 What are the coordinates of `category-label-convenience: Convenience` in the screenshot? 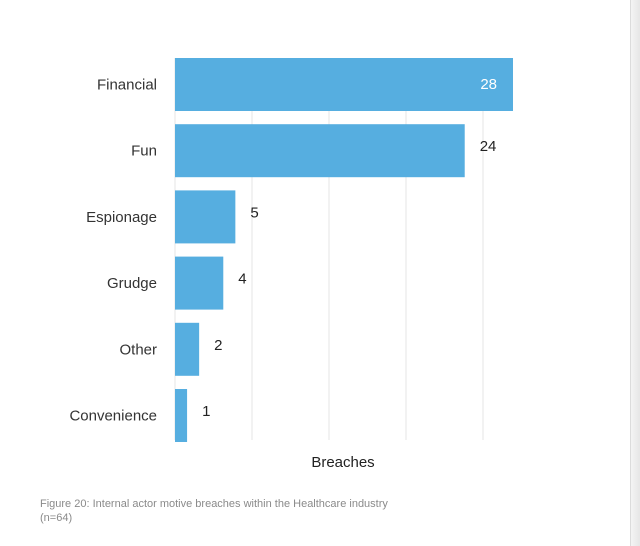 It's located at (113, 416).